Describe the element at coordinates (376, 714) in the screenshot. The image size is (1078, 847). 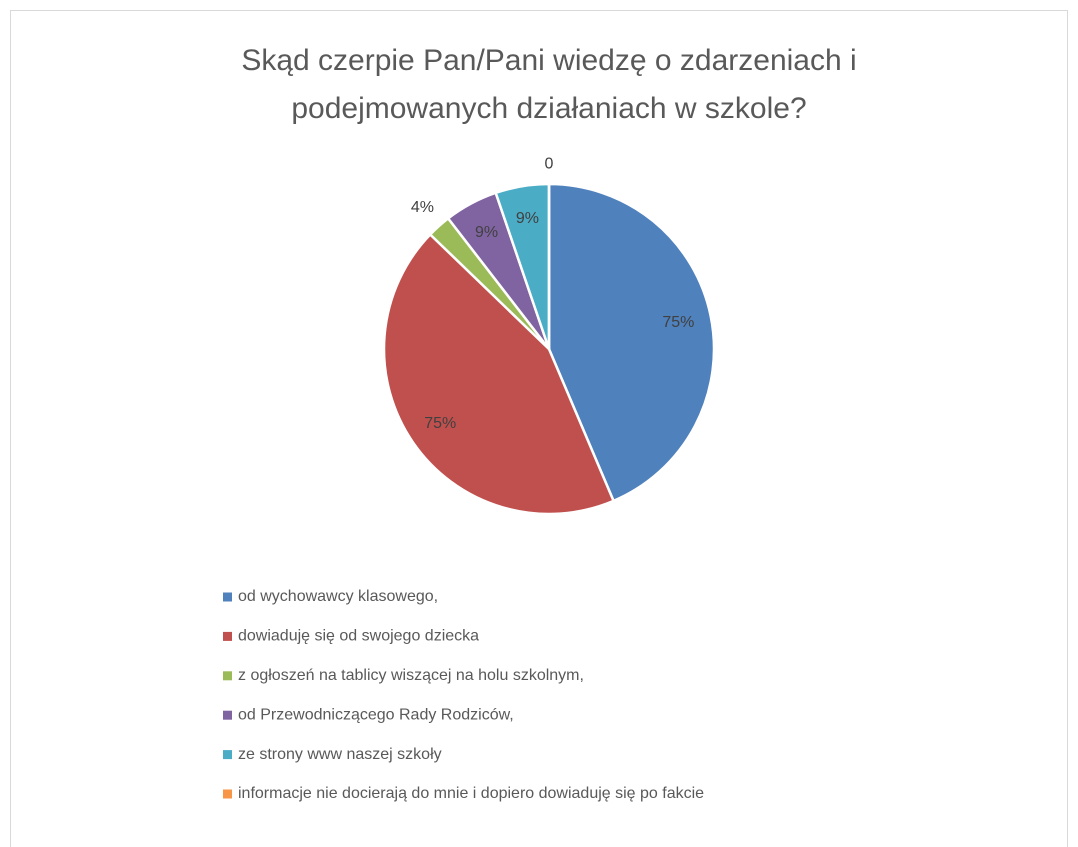
I see `legend-label: od Przewodniczącego Rady Rodziców,` at that location.